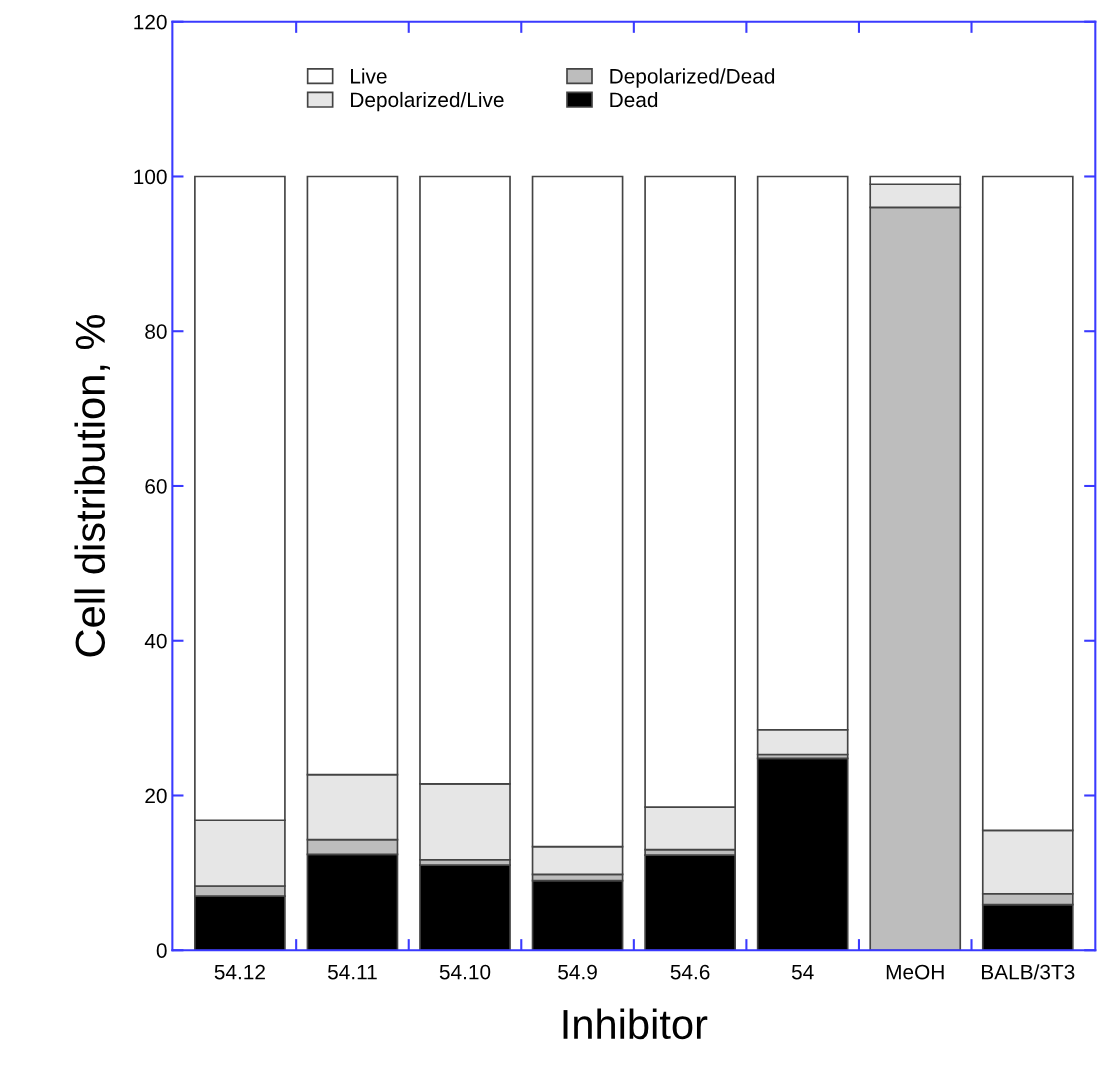 The height and width of the screenshot is (1086, 1112). Describe the element at coordinates (369, 76) in the screenshot. I see `legend-label: Live` at that location.